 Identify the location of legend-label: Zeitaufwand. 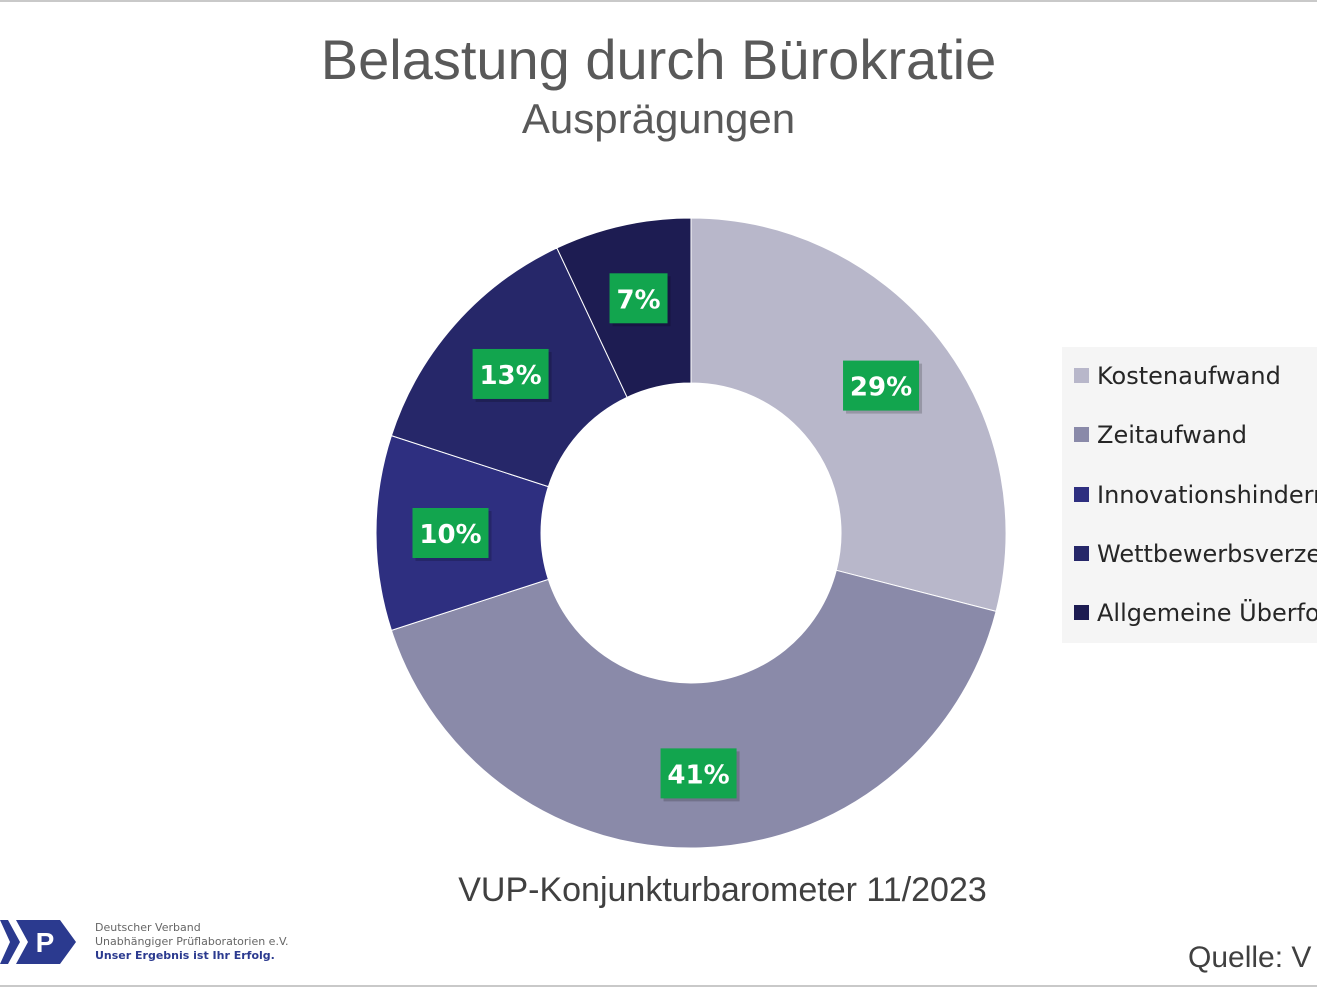
(1172, 435).